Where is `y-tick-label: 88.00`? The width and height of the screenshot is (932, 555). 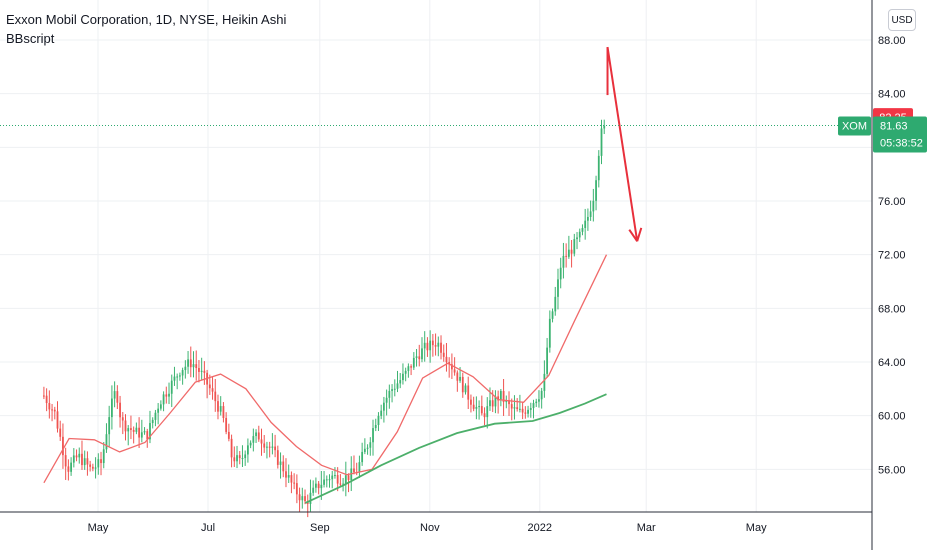 y-tick-label: 88.00 is located at coordinates (892, 41).